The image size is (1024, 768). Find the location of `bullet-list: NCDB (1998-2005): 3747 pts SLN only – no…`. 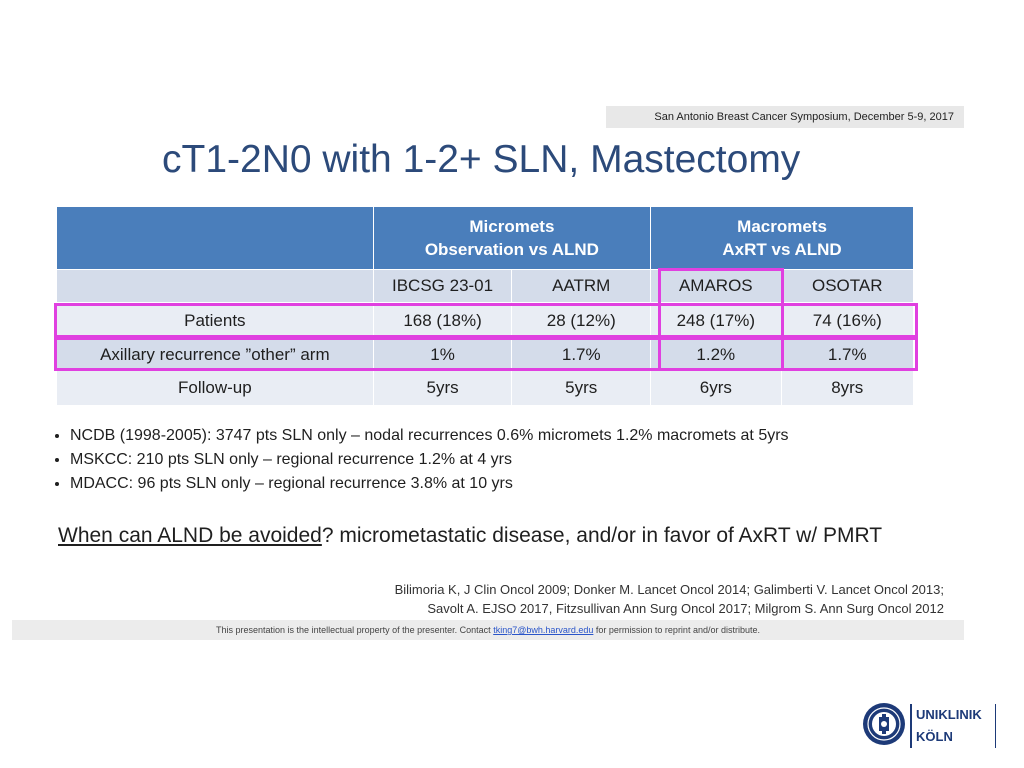

bullet-list: NCDB (1998-2005): 3747 pts SLN only – no… is located at coordinates (505, 460).